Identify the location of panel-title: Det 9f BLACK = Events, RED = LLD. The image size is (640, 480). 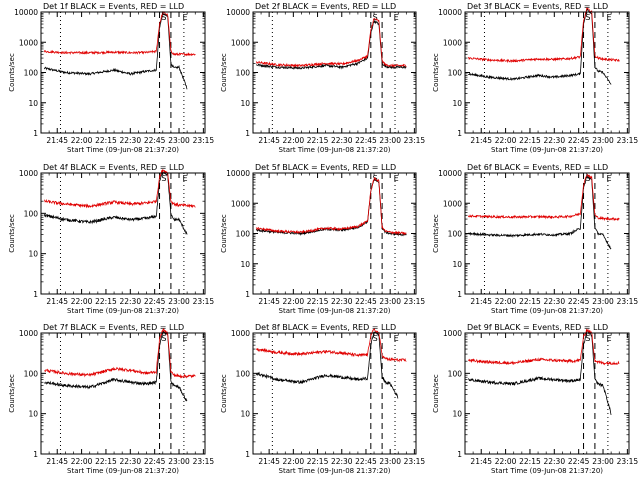
(537, 327).